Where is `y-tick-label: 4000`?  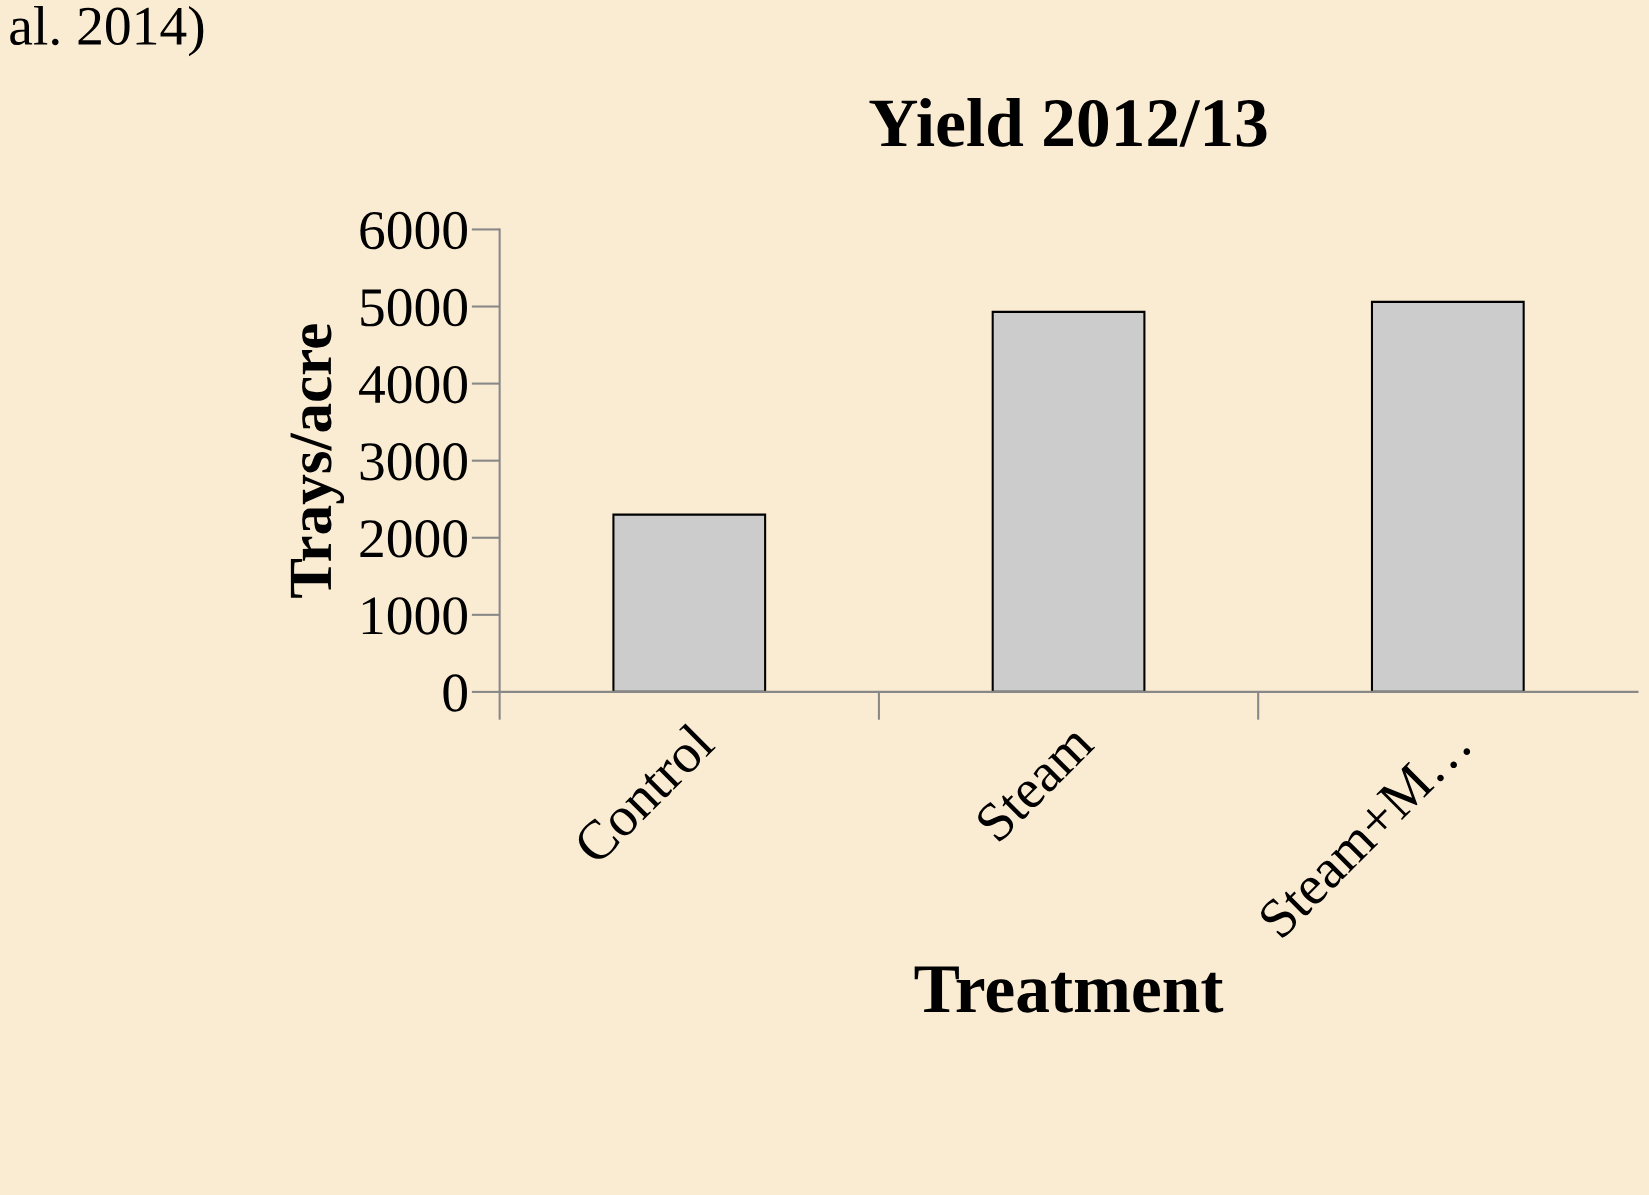
y-tick-label: 4000 is located at coordinates (413, 384).